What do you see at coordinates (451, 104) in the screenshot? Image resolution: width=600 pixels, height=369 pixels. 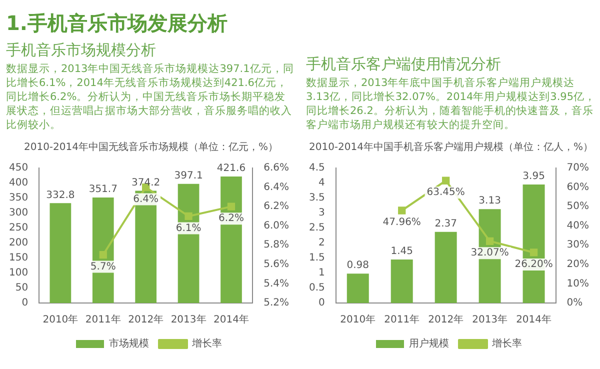 I see `text: 数据显示，2013年年底中国手机音乐客户端用户规模达3.13亿，同比增长32.07%。2014年用户规模达到3.95亿，同比增长26.2。分析认为，随着智能手机的快速普及，音乐客户端市场用户规模还有较大的提升空间。` at bounding box center [451, 104].